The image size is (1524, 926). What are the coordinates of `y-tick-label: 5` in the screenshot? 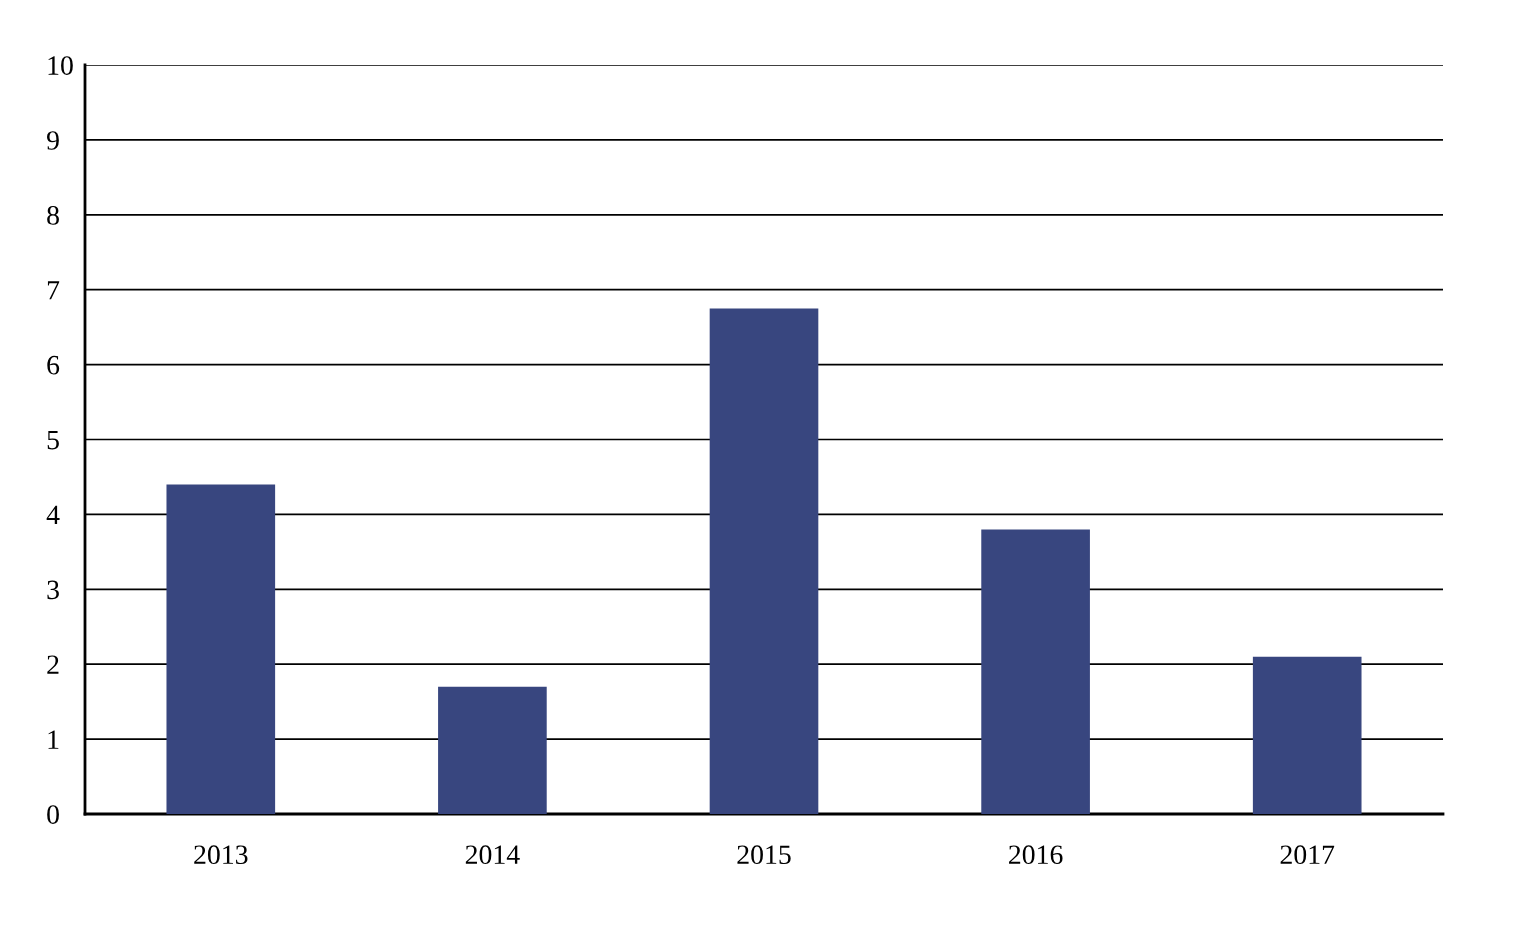 It's located at (53, 440).